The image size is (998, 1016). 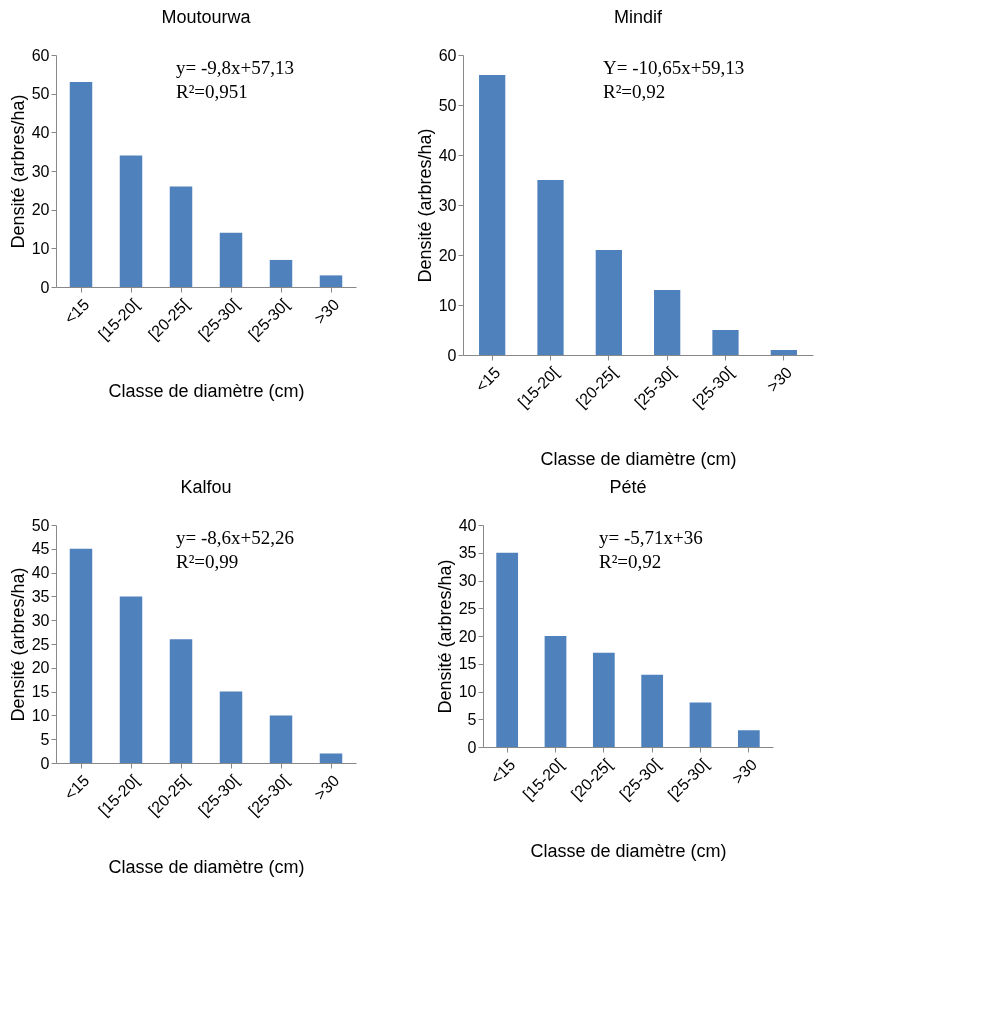 I want to click on chart-title: Pété, so click(x=628, y=487).